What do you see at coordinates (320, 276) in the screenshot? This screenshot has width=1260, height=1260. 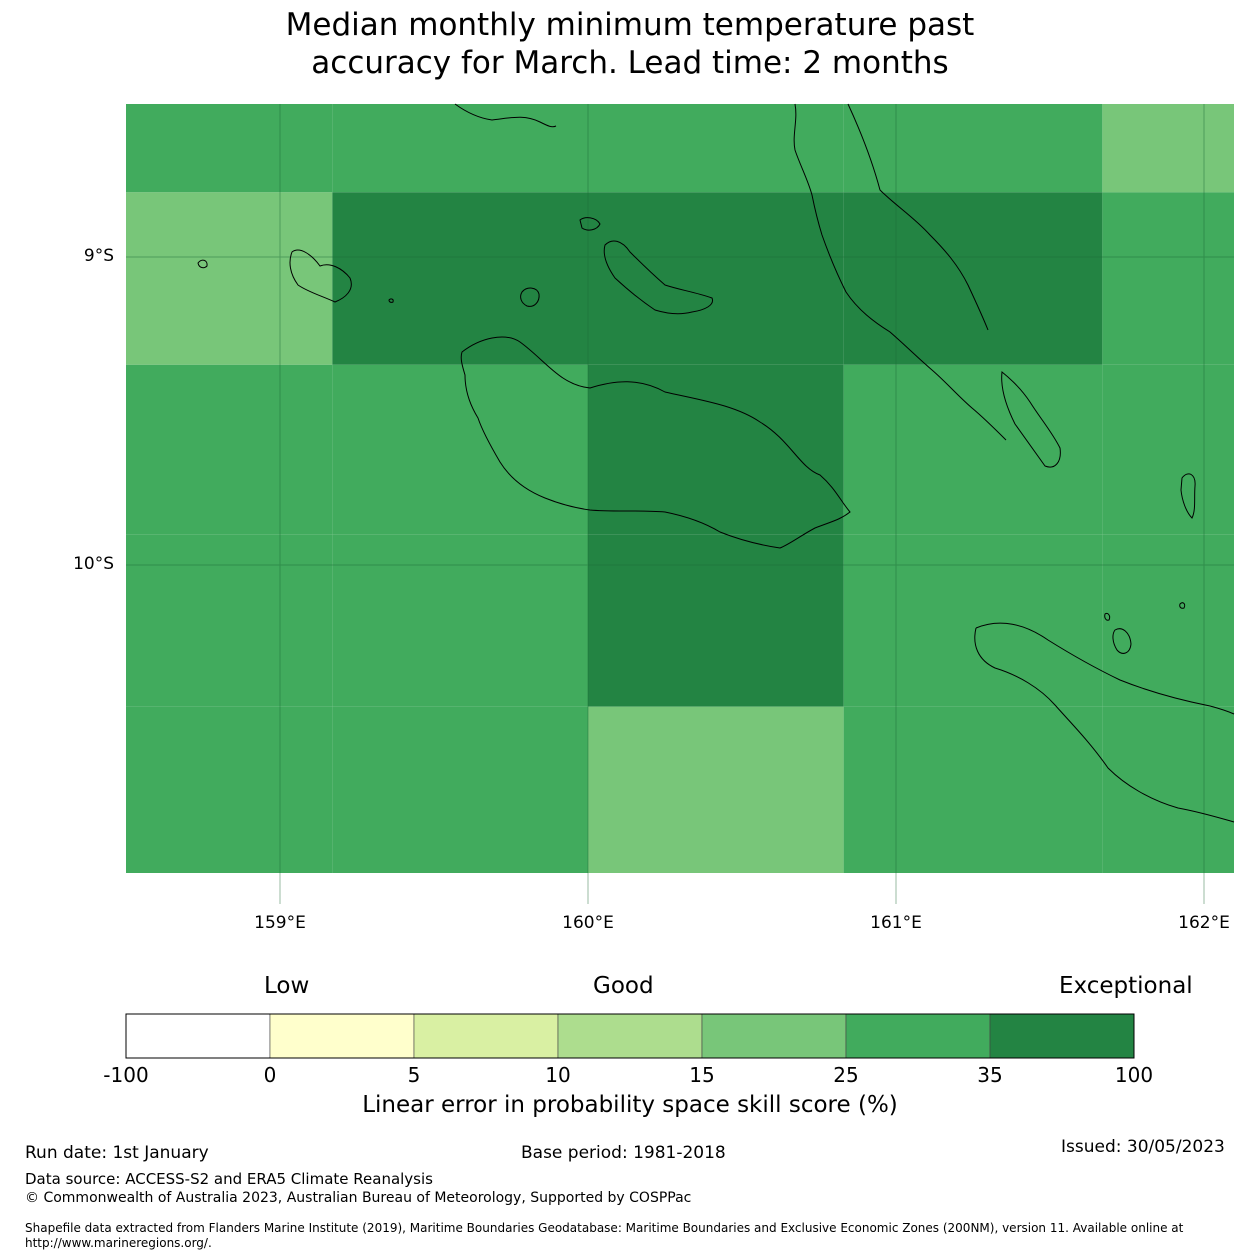 I see `coast-russell-islands` at bounding box center [320, 276].